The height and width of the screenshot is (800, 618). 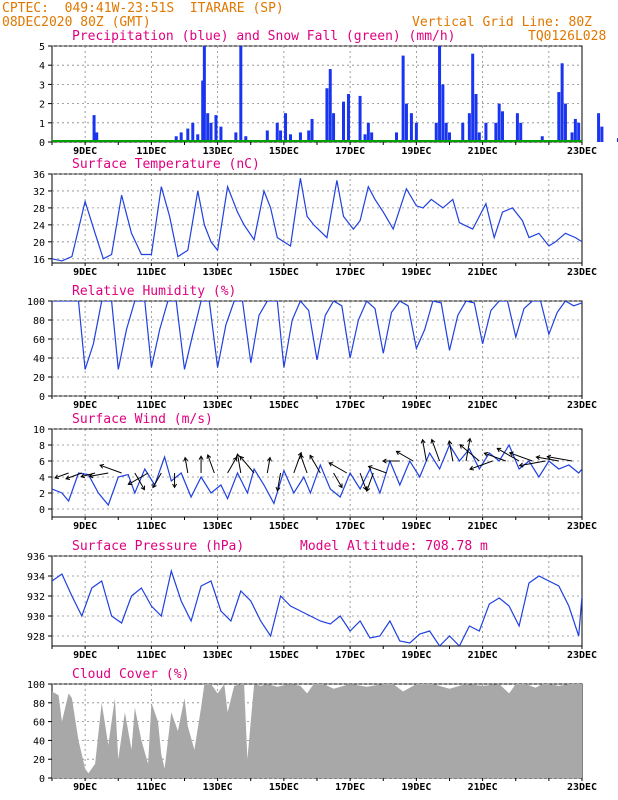 What do you see at coordinates (416, 787) in the screenshot?
I see `cloud-cover-date-label: 19DEC` at bounding box center [416, 787].